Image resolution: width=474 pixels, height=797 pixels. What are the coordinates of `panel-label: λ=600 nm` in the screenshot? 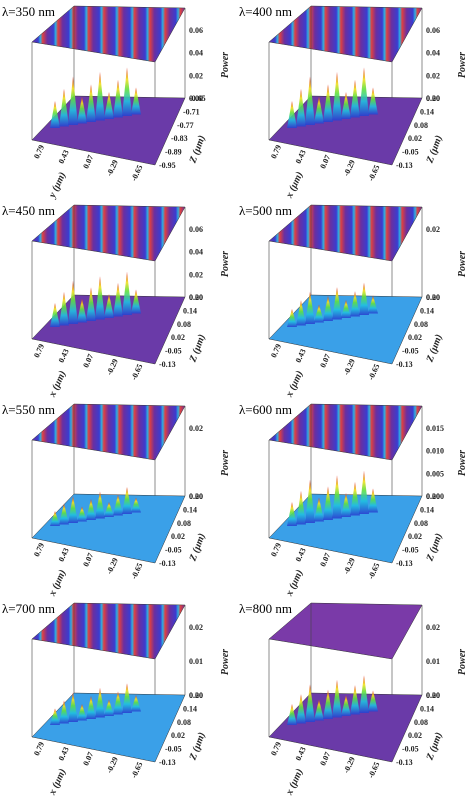 It's located at (265, 409).